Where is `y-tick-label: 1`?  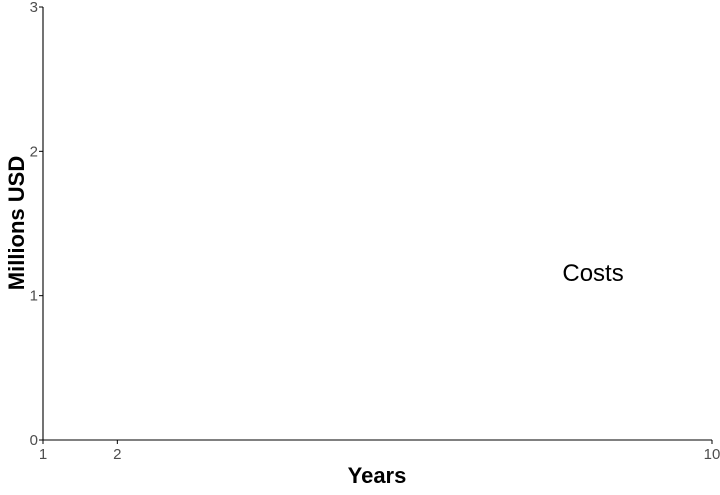 y-tick-label: 1 is located at coordinates (34, 296).